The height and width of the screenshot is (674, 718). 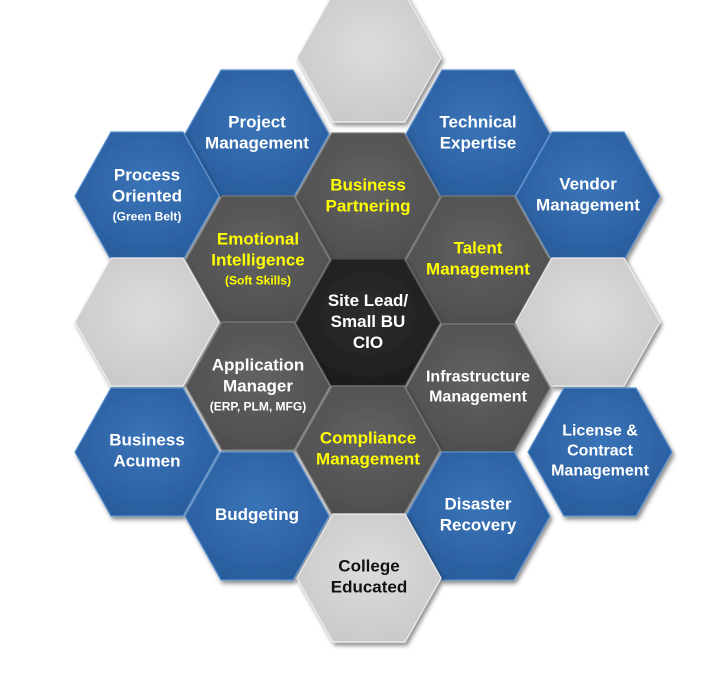 I want to click on hexagon-site-lead: Site Lead/Small BU CIO, so click(x=368, y=323).